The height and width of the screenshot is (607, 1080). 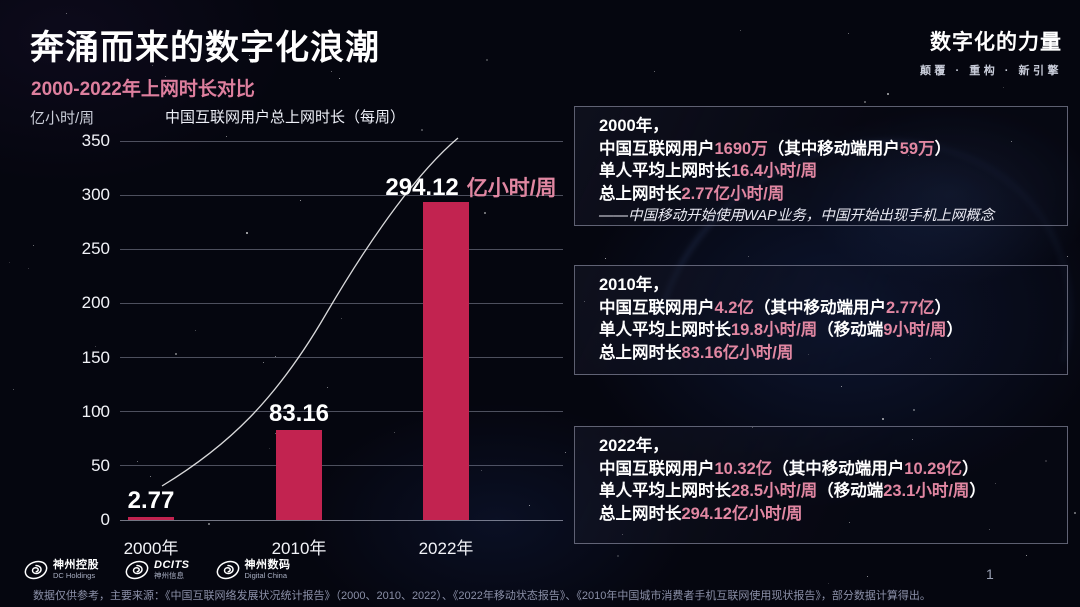 I want to click on highlight-run: 10.32亿, so click(x=743, y=468).